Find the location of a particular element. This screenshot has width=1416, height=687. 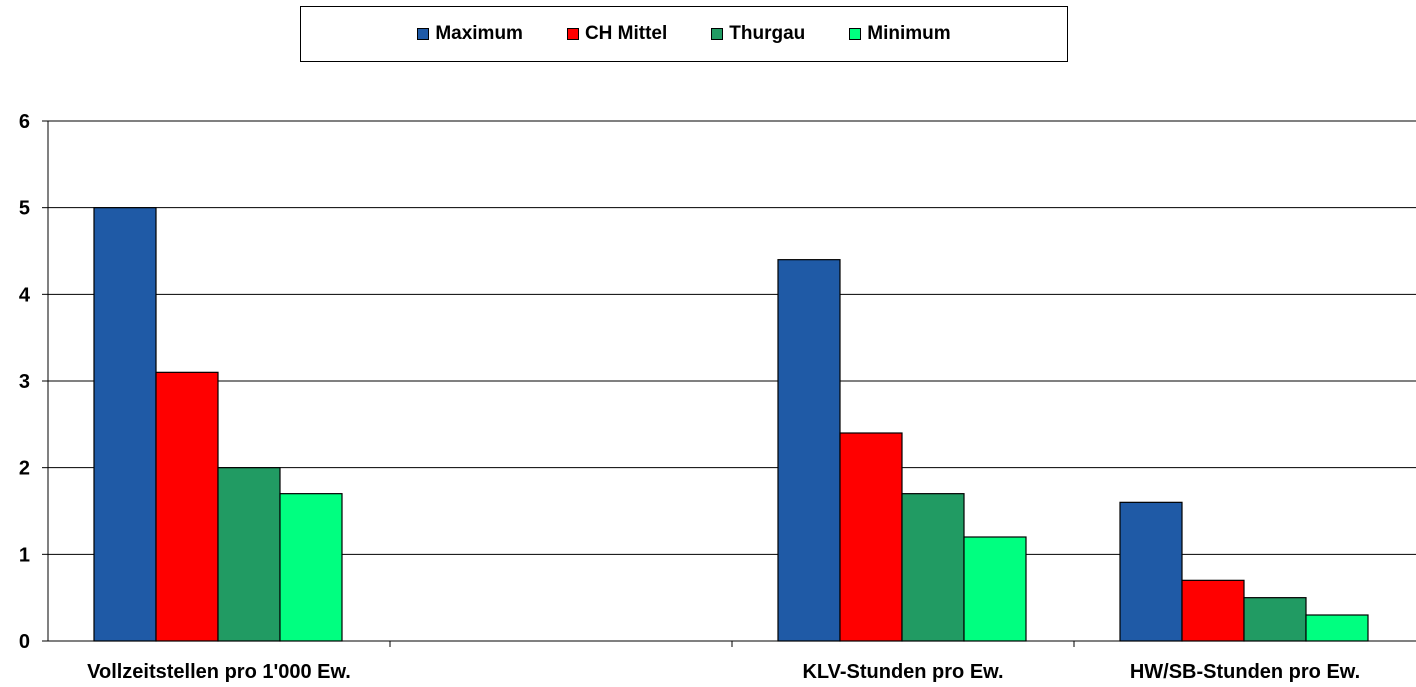

x-category-label: HW/SB-Stunden pro Ew. is located at coordinates (1245, 672).